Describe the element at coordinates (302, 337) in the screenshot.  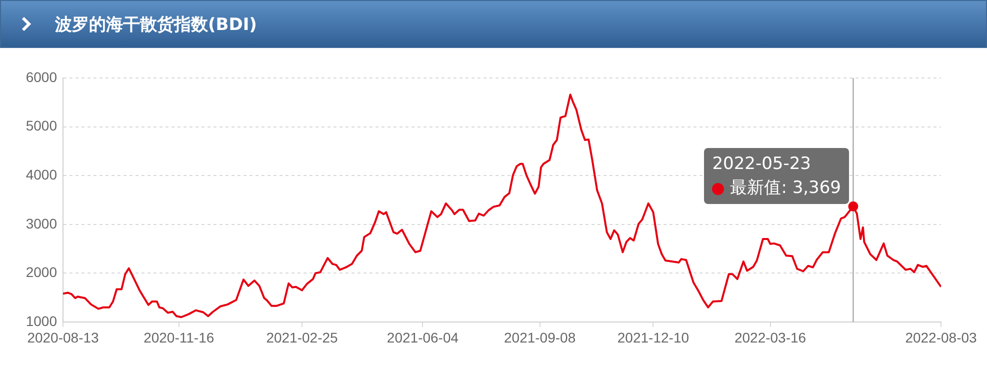
I see `x-tick-label: 2021-02-25` at that location.